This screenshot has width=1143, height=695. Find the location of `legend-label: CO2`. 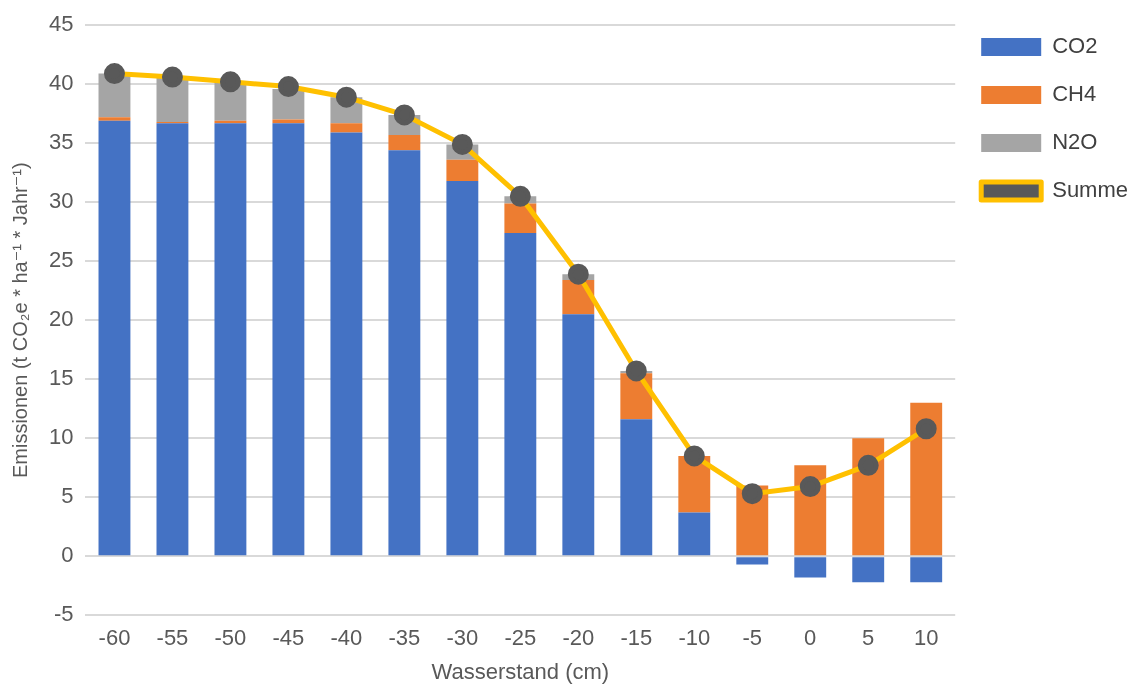

legend-label: CO2 is located at coordinates (1075, 46).